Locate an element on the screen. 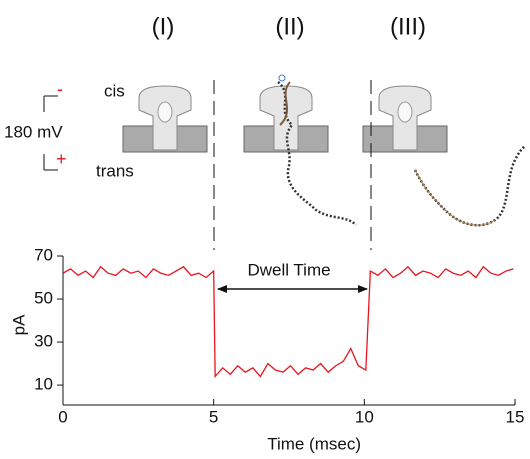 The height and width of the screenshot is (459, 530). x-tick-label: 0 is located at coordinates (62, 416).